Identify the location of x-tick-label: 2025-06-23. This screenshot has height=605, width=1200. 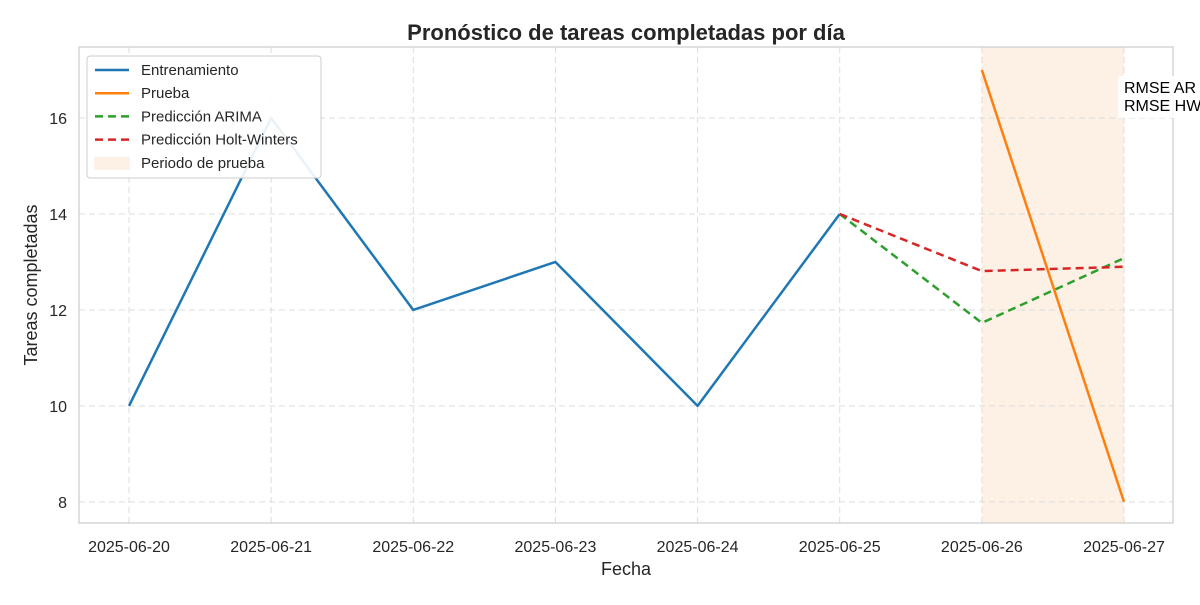
(556, 547).